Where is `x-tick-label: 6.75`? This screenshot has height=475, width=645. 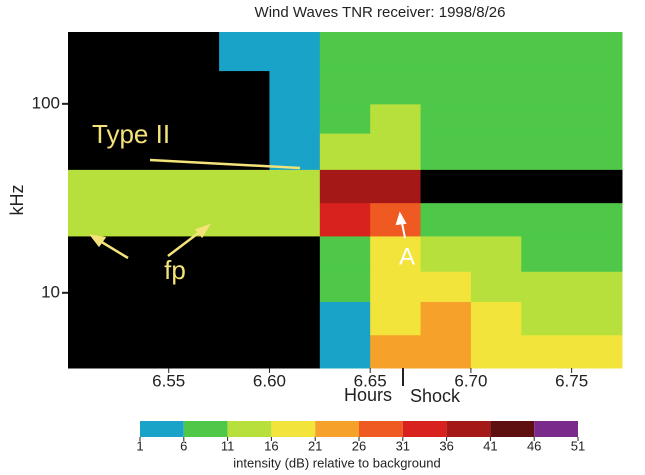 x-tick-label: 6.75 is located at coordinates (571, 380).